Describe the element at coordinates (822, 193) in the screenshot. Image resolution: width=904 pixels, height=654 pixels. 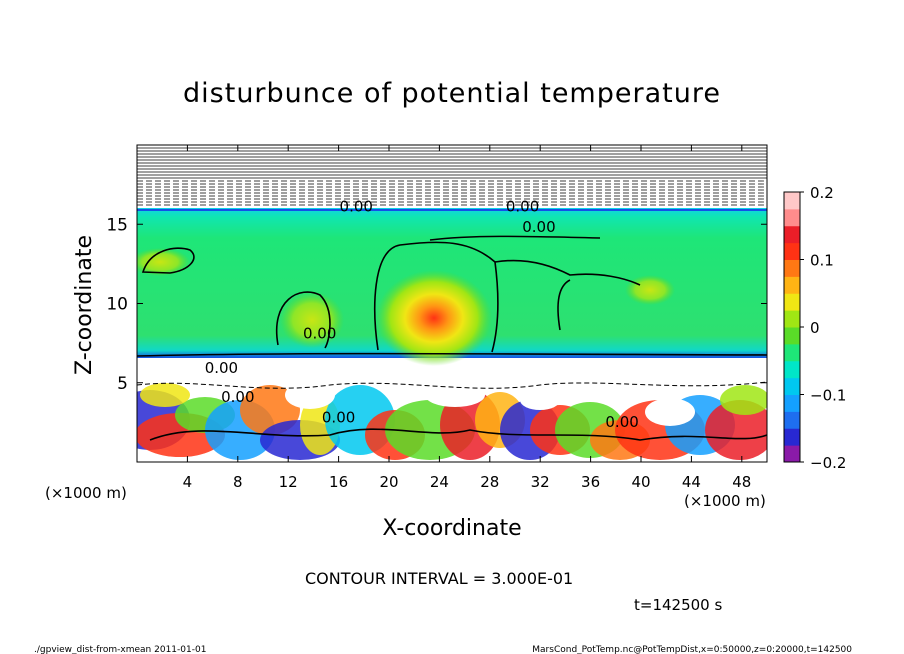
I see `colorbar-tick-label: 0.2` at that location.